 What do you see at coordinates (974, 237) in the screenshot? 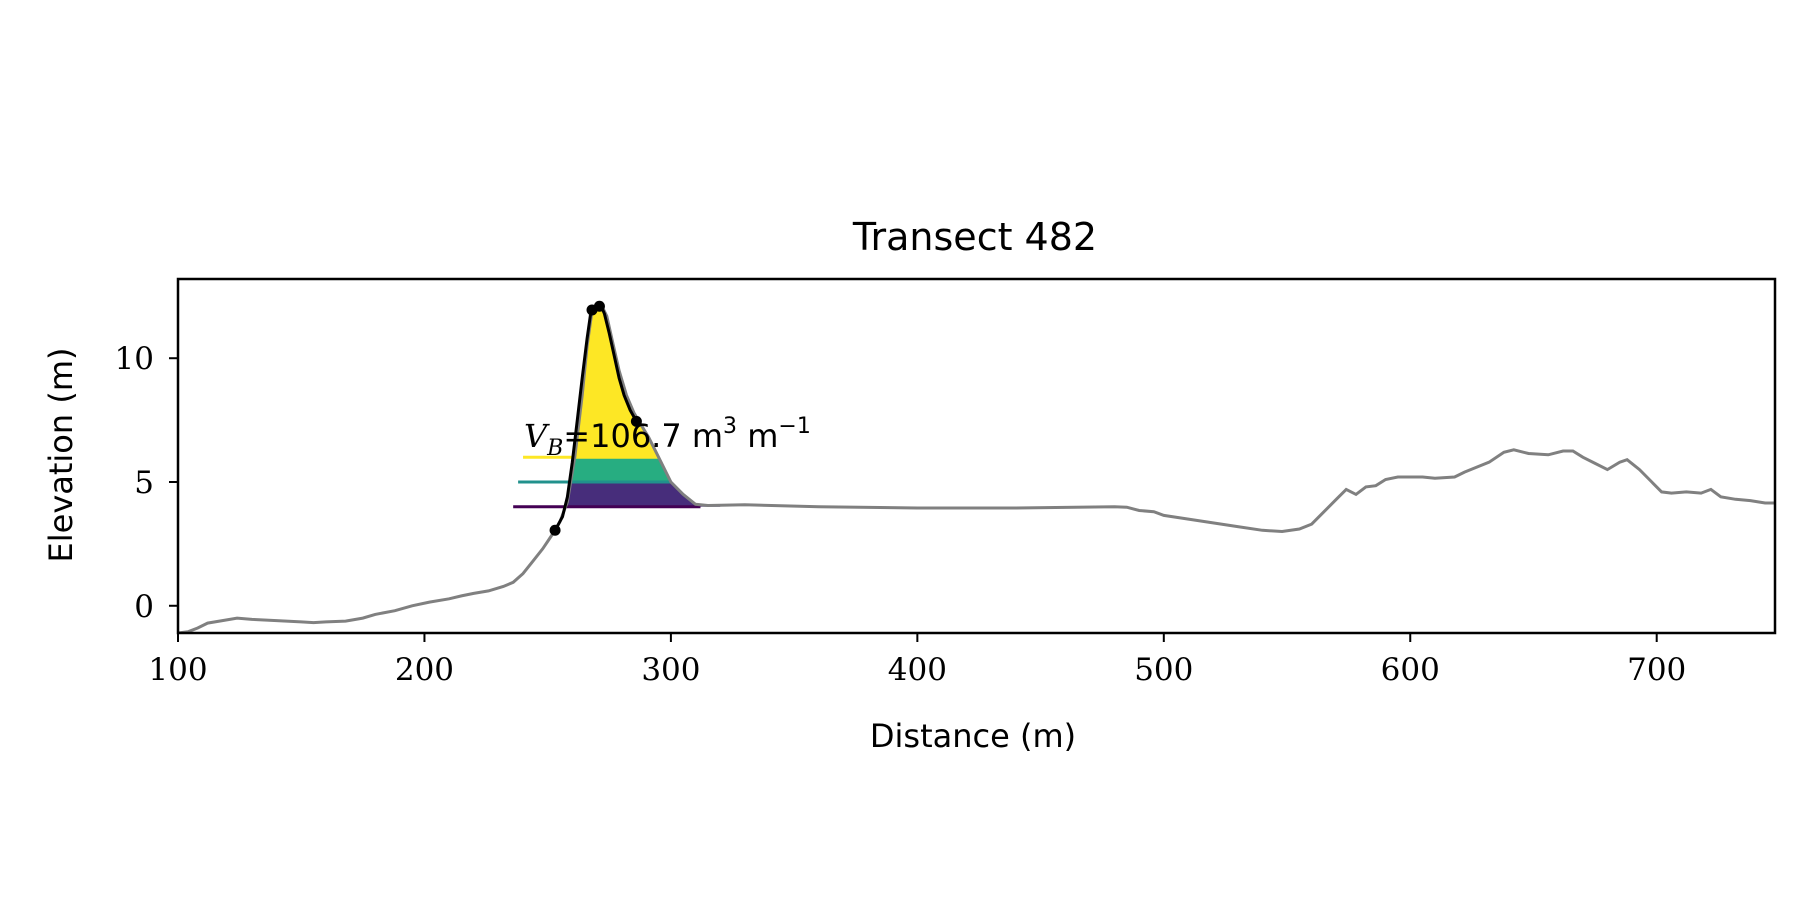
I see `chart-title: Transect 482` at bounding box center [974, 237].